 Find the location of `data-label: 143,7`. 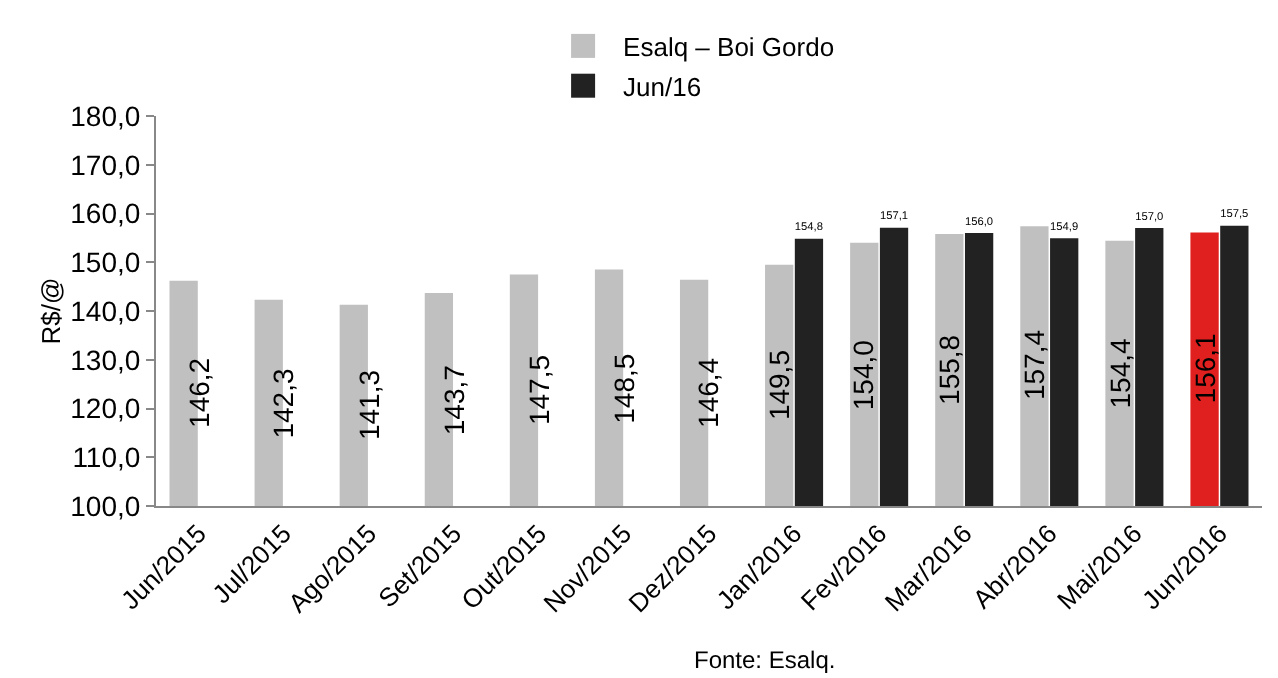

data-label: 143,7 is located at coordinates (454, 400).